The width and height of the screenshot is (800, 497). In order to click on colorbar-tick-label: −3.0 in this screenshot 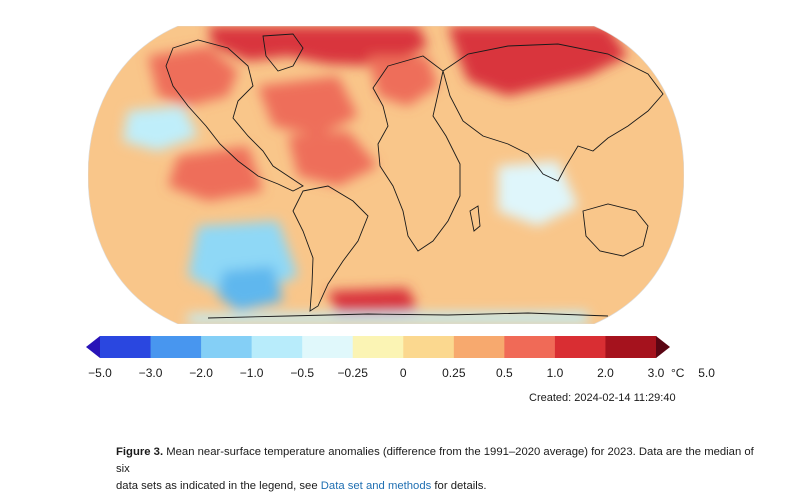, I will do `click(150, 373)`.